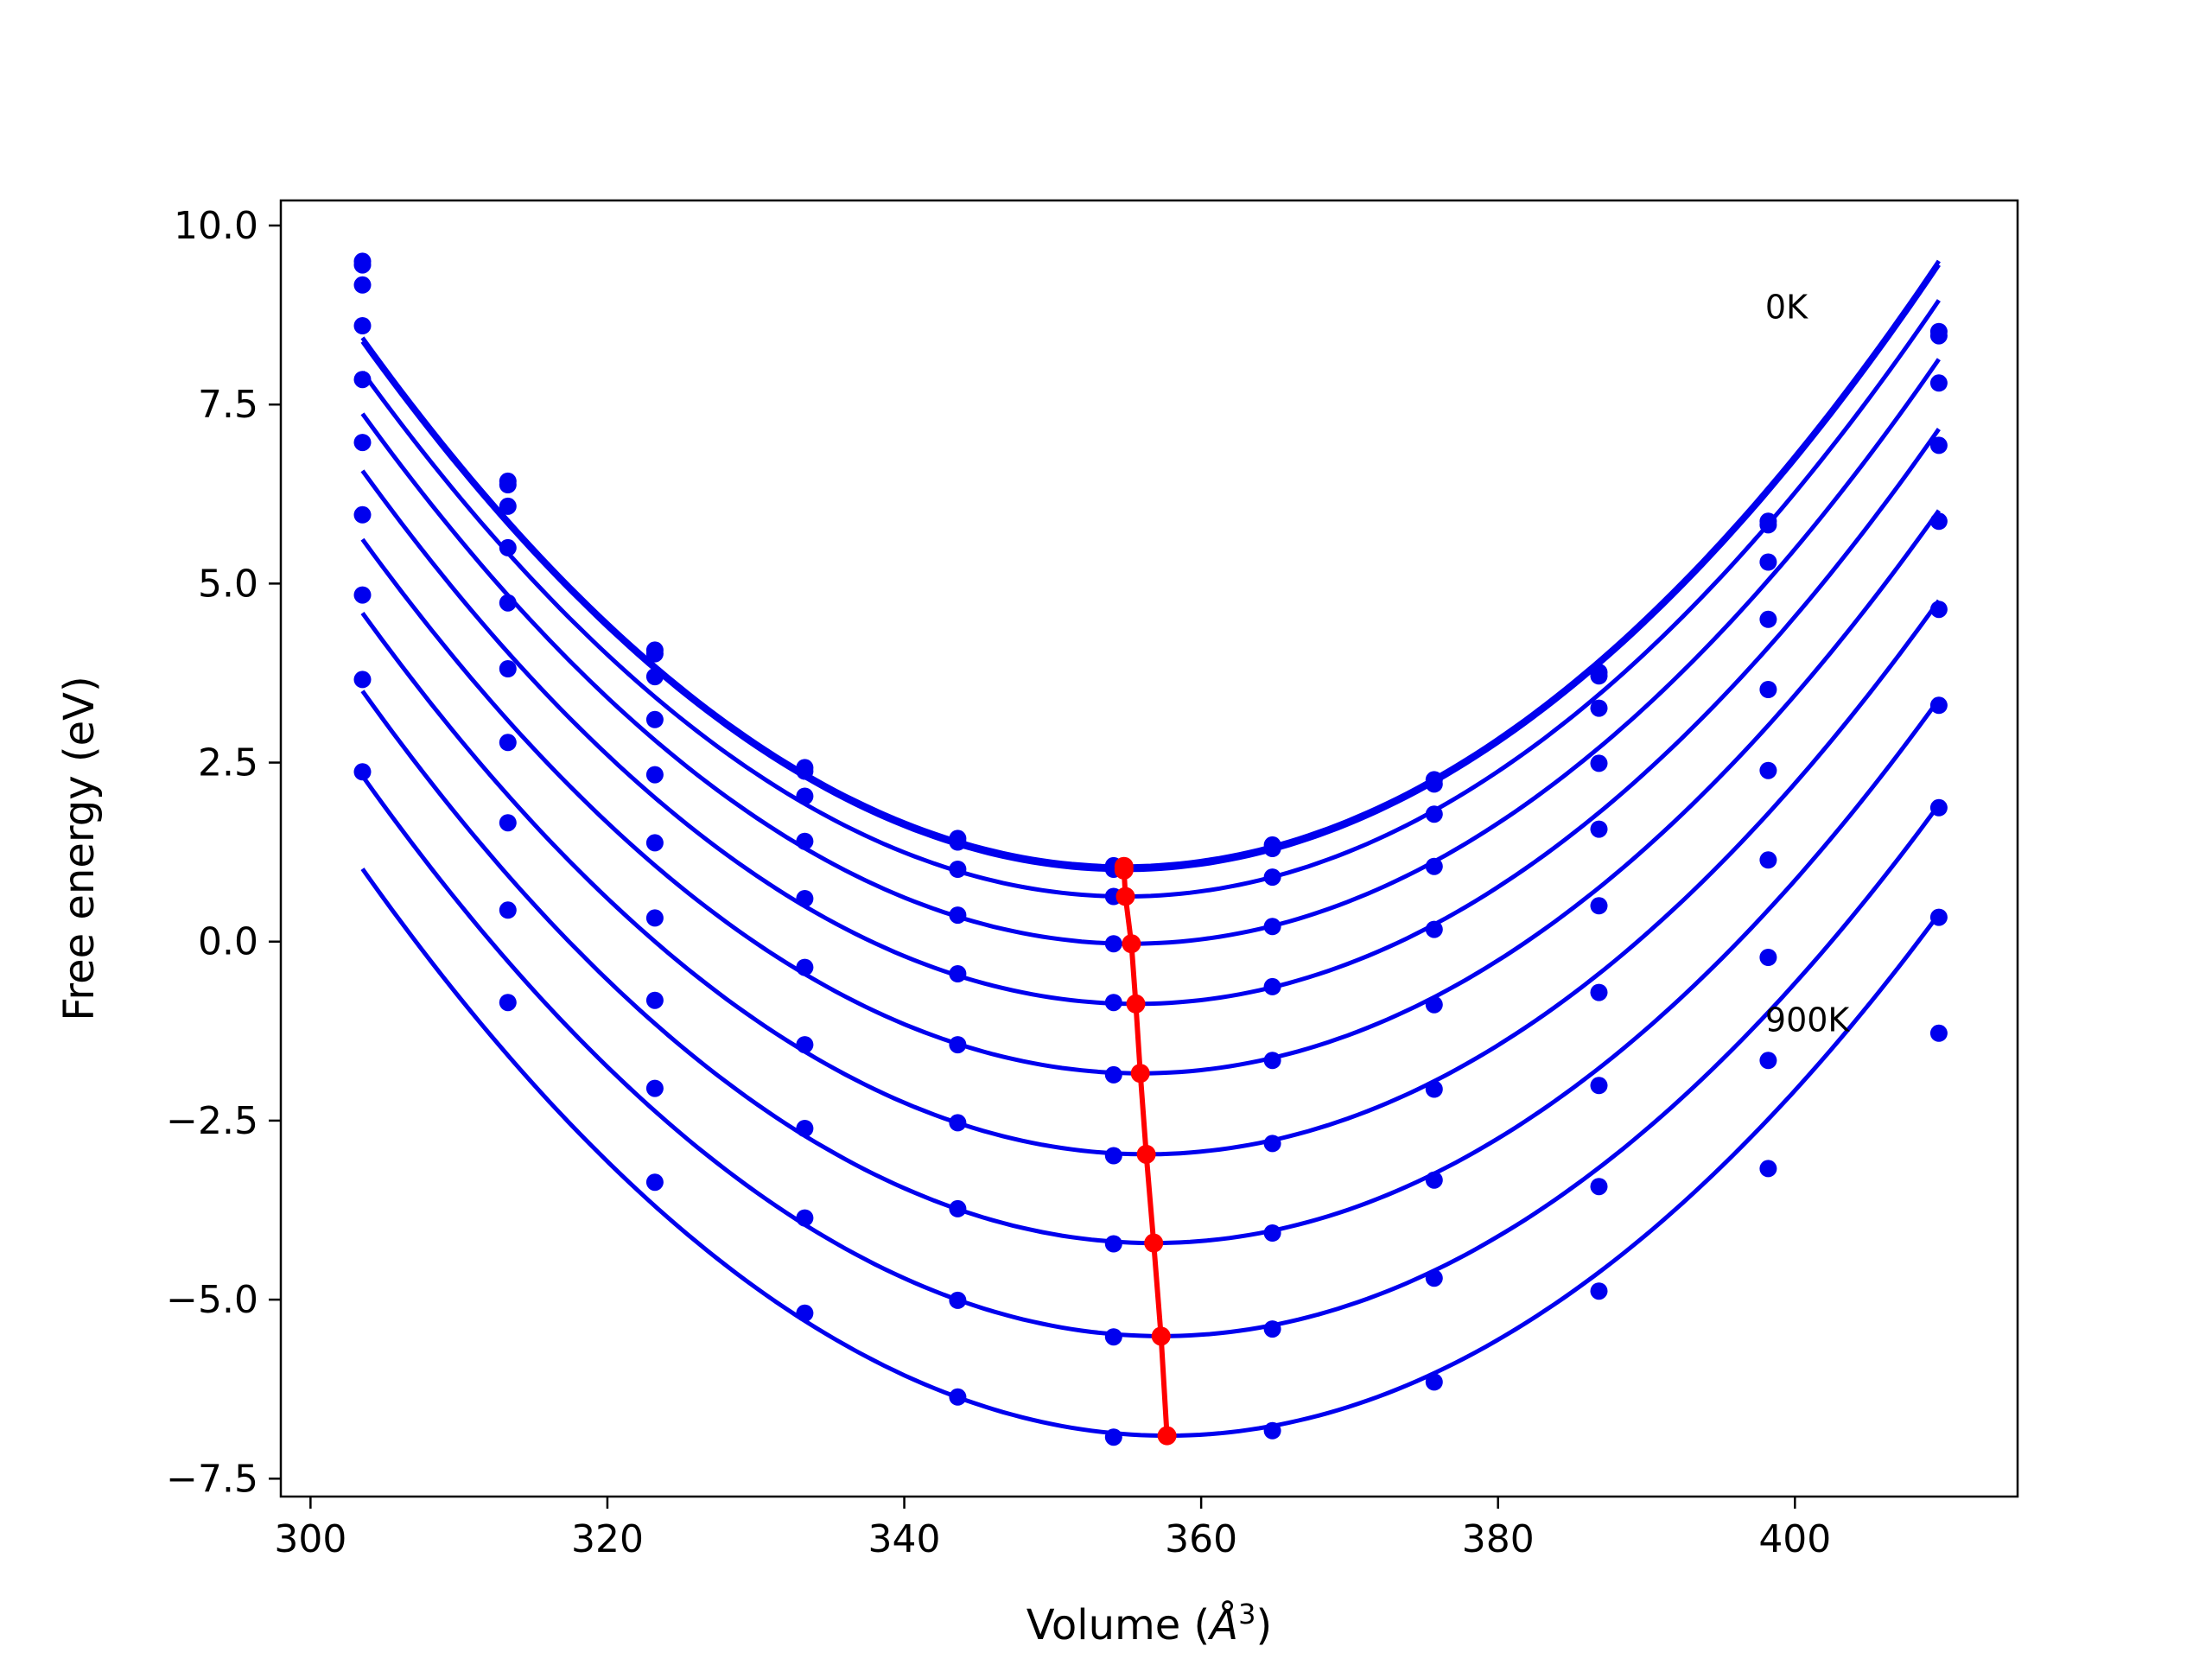  I want to click on minimum-line, so click(1145, 1151).